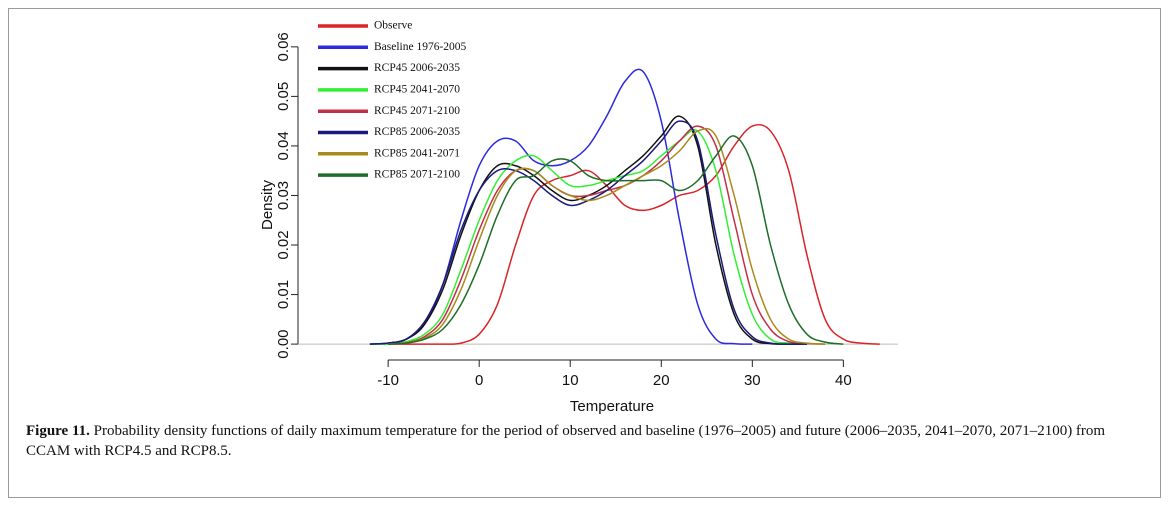 This screenshot has height=508, width=1171. Describe the element at coordinates (283, 145) in the screenshot. I see `y-tick-label: 0.04` at that location.